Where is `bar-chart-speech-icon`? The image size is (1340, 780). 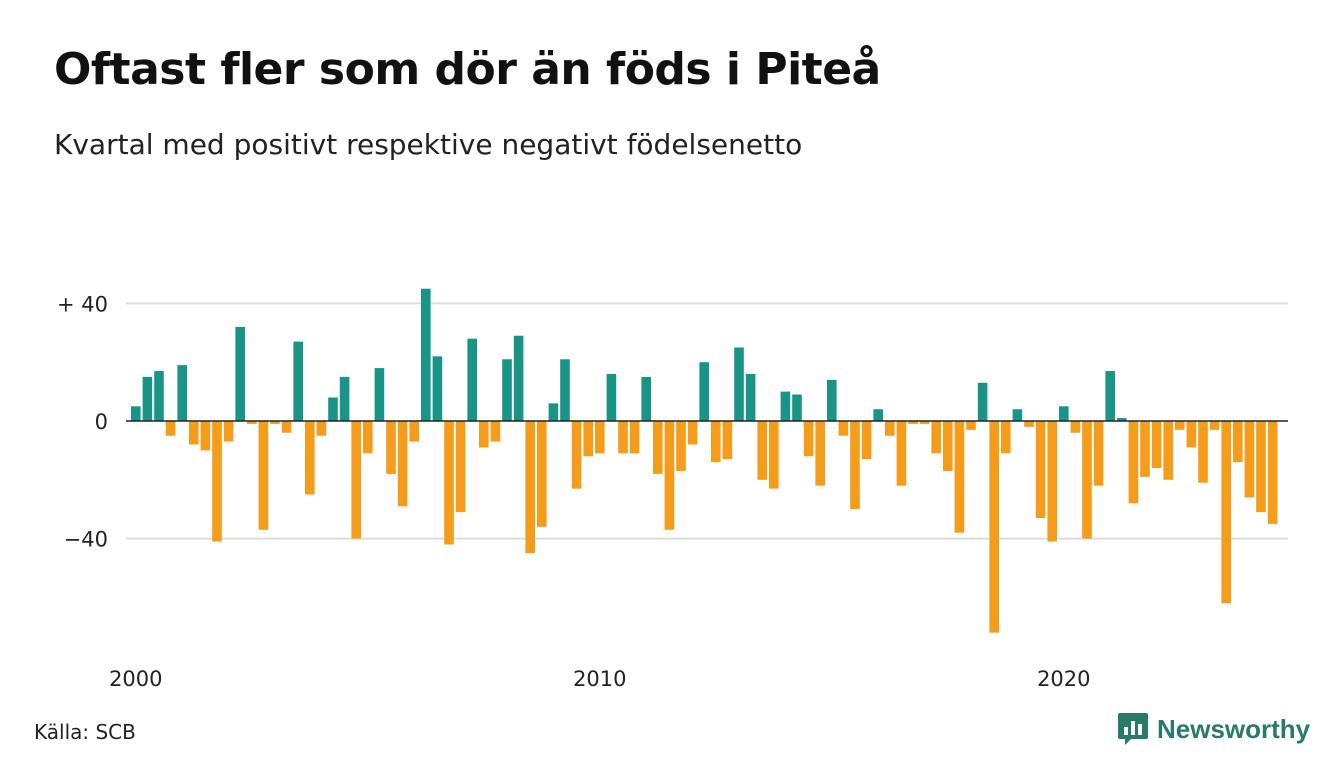 bar-chart-speech-icon is located at coordinates (1133, 729).